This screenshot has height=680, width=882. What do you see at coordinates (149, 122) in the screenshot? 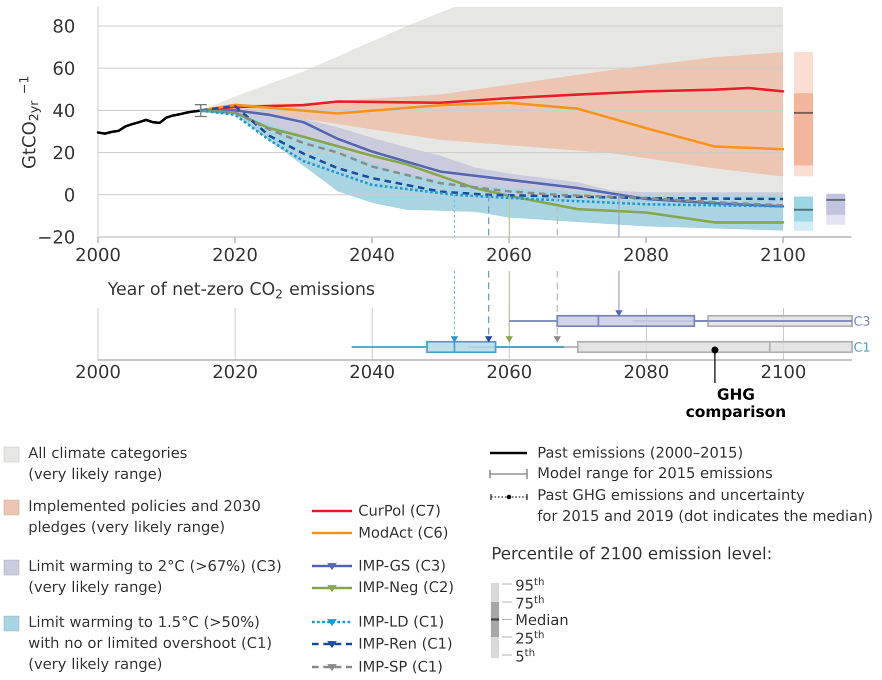
I see `line-series` at bounding box center [149, 122].